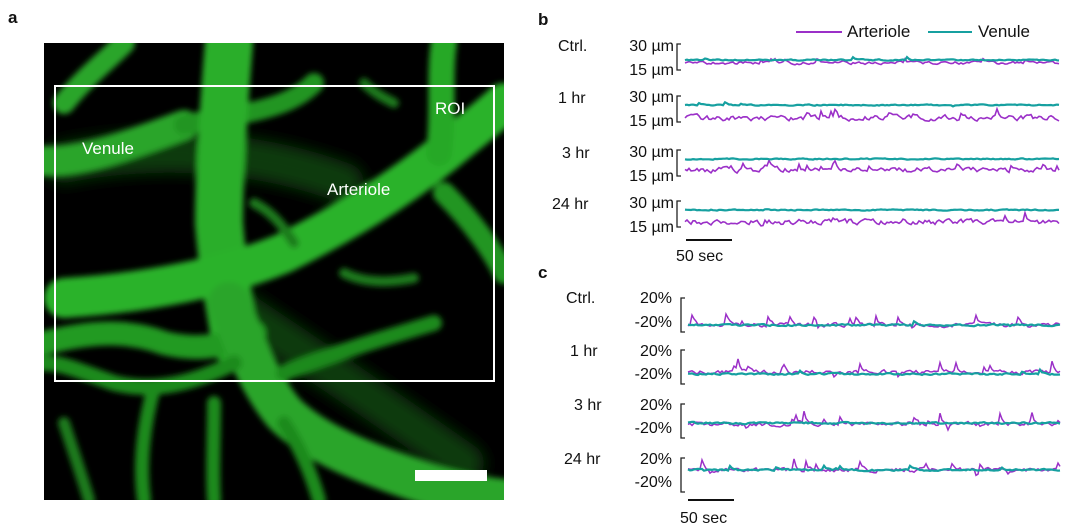 Image resolution: width=1080 pixels, height=532 pixels. Describe the element at coordinates (572, 98) in the screenshot. I see `b-row-label: 1 hr` at that location.